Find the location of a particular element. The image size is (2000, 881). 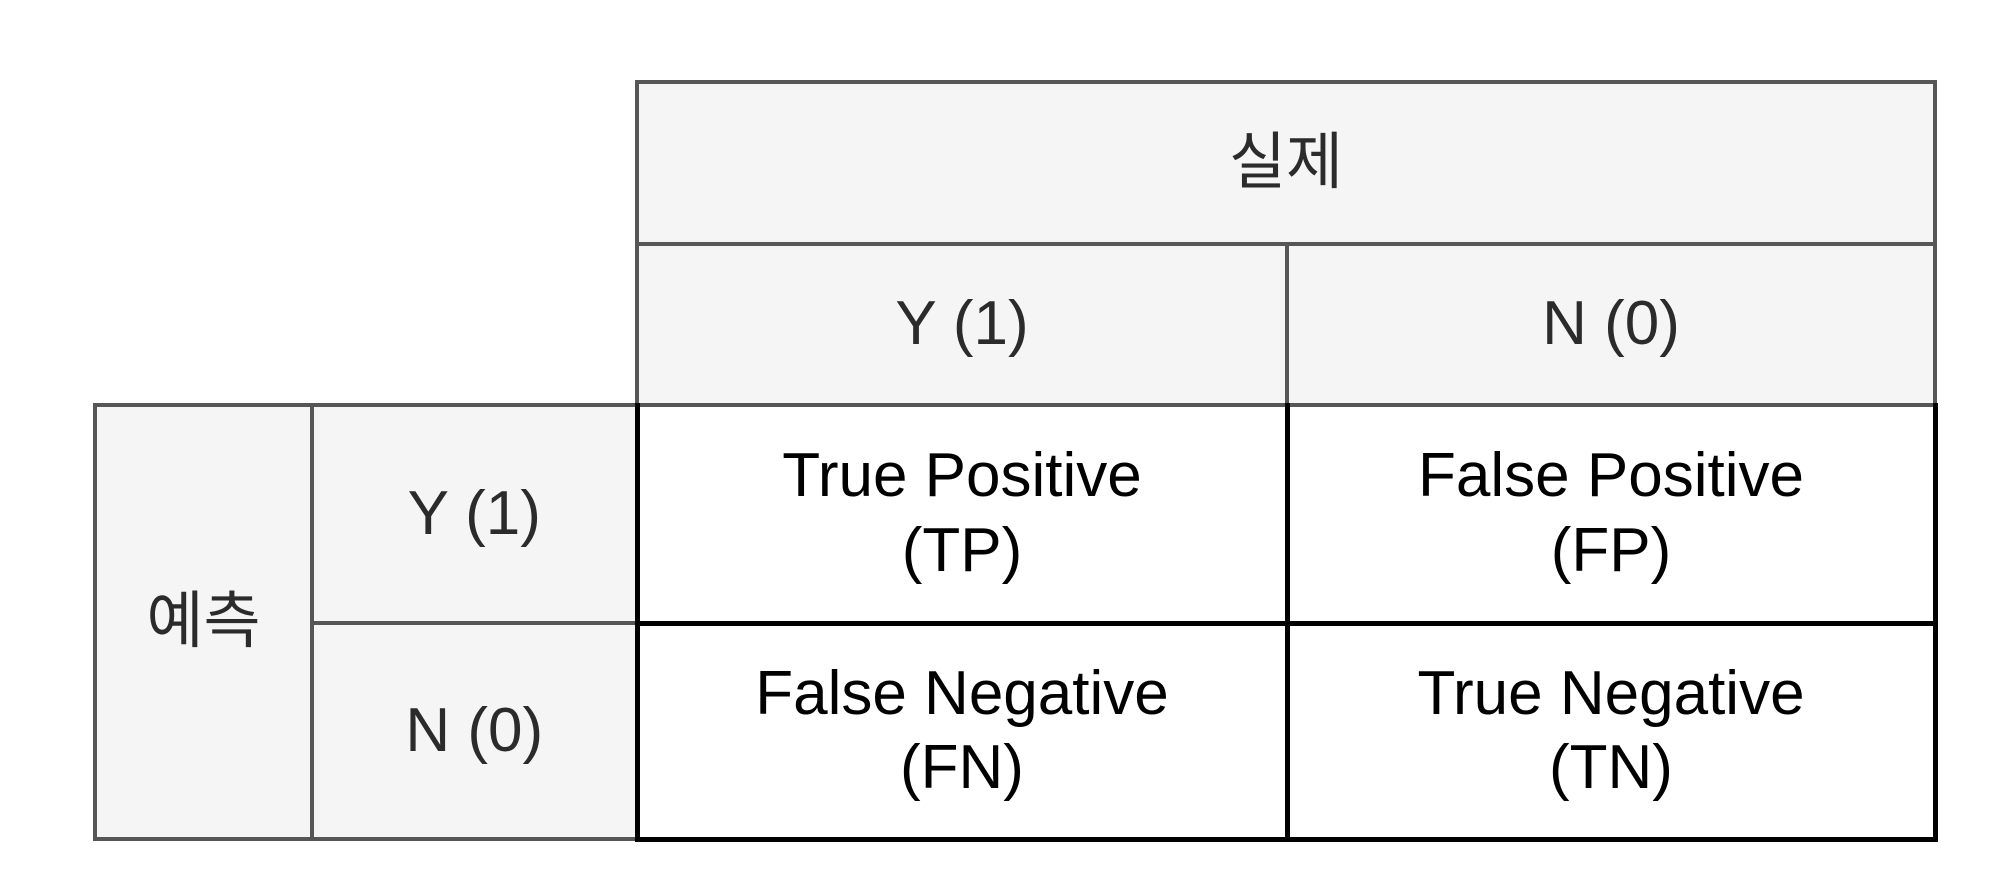

cell-title: True Negative is located at coordinates (1611, 693).